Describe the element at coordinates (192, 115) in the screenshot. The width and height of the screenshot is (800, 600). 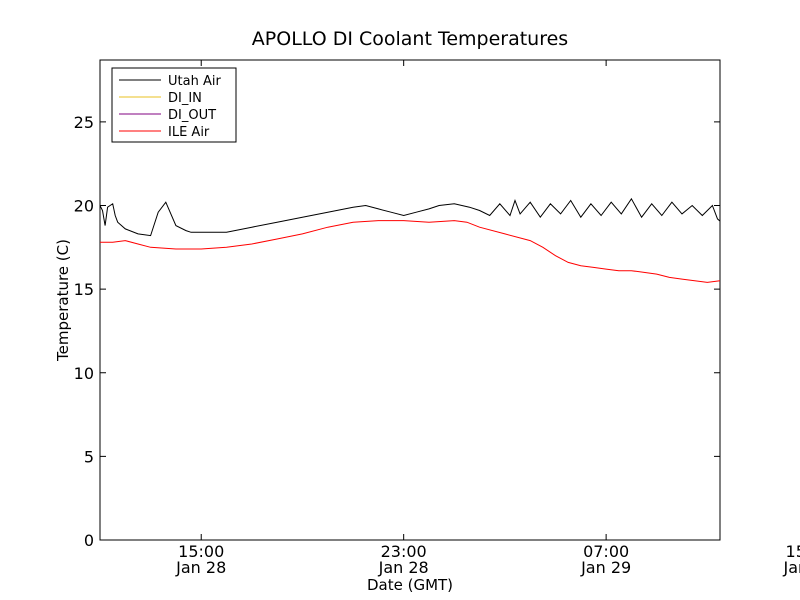
I see `legend-label: DI_OUT` at that location.